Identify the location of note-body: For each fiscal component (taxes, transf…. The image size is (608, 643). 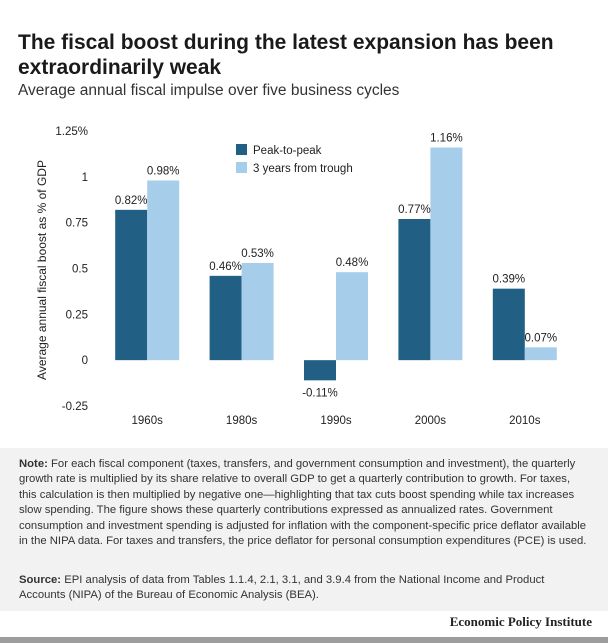
(303, 503).